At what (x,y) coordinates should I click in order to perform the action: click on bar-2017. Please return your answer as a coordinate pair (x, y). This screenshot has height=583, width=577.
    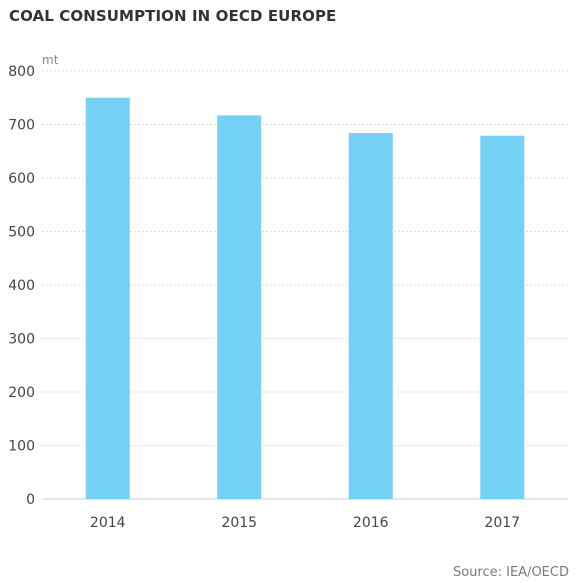
    Looking at the image, I should click on (502, 317).